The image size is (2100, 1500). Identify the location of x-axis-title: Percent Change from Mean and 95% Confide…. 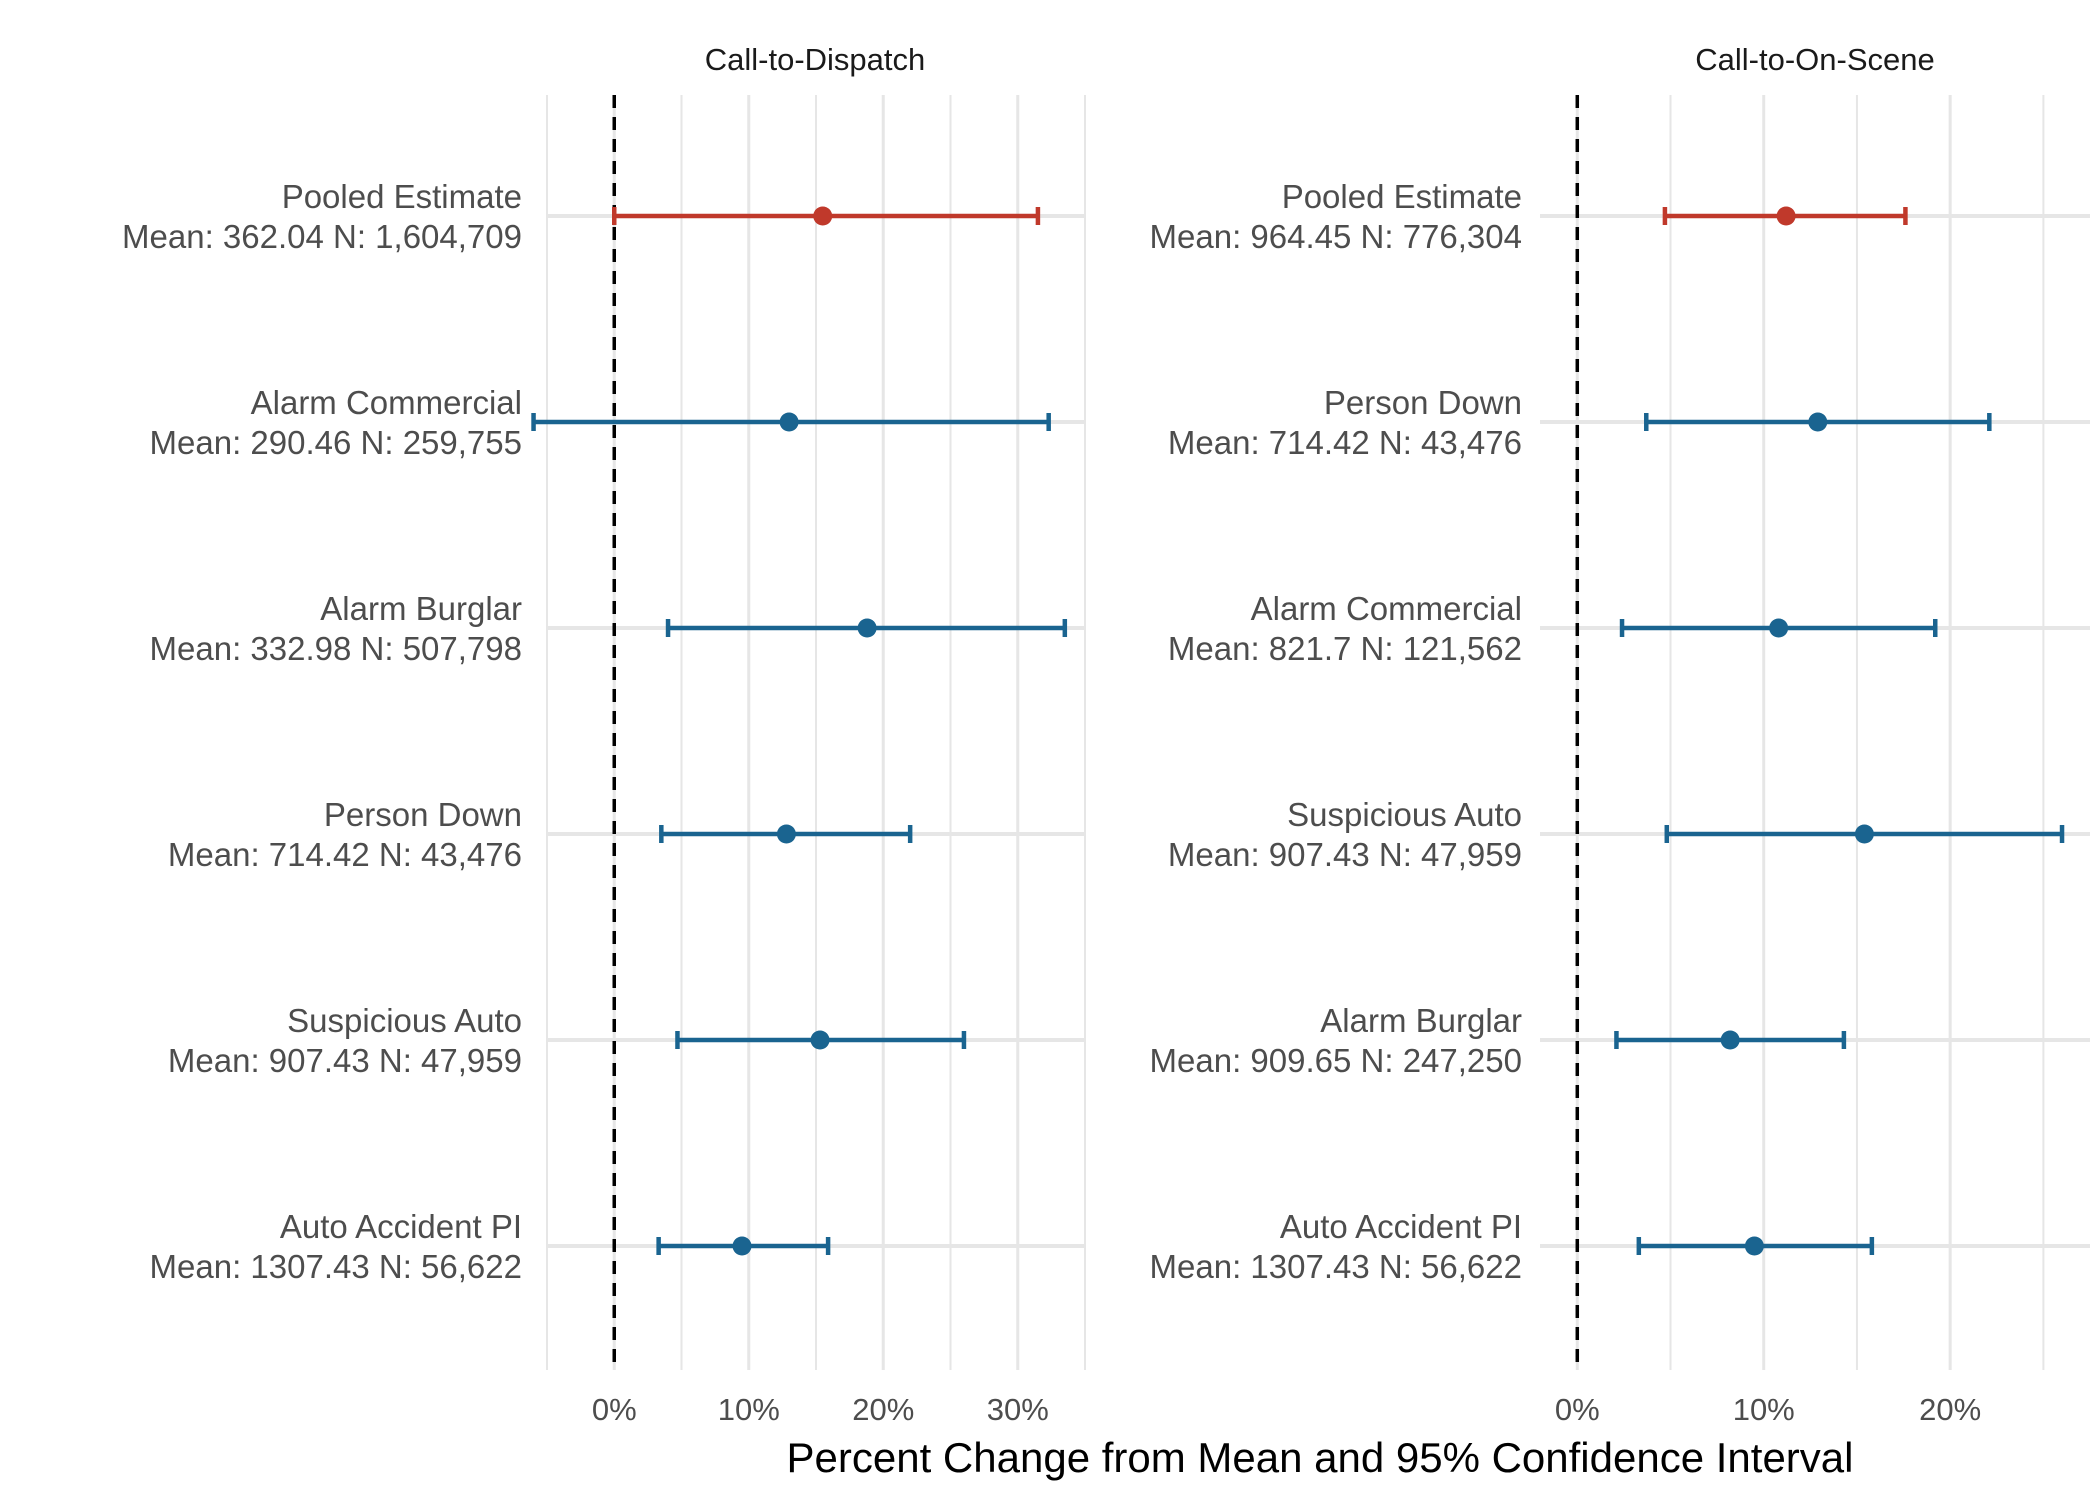
(1320, 1457).